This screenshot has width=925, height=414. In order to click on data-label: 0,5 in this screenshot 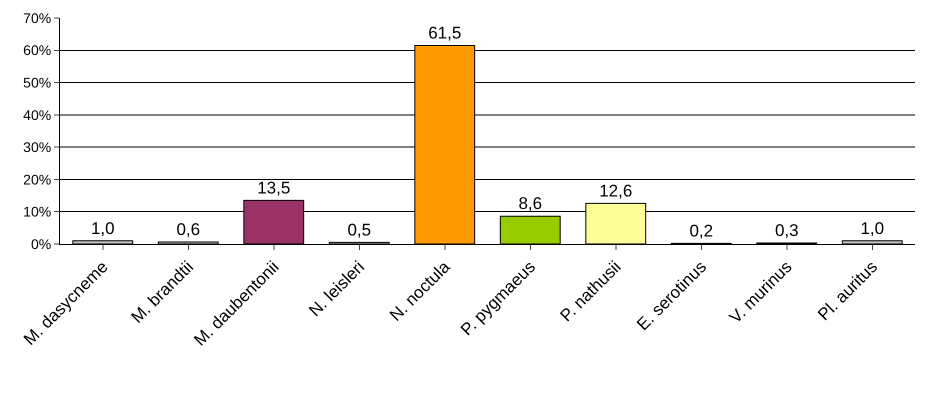, I will do `click(359, 230)`.